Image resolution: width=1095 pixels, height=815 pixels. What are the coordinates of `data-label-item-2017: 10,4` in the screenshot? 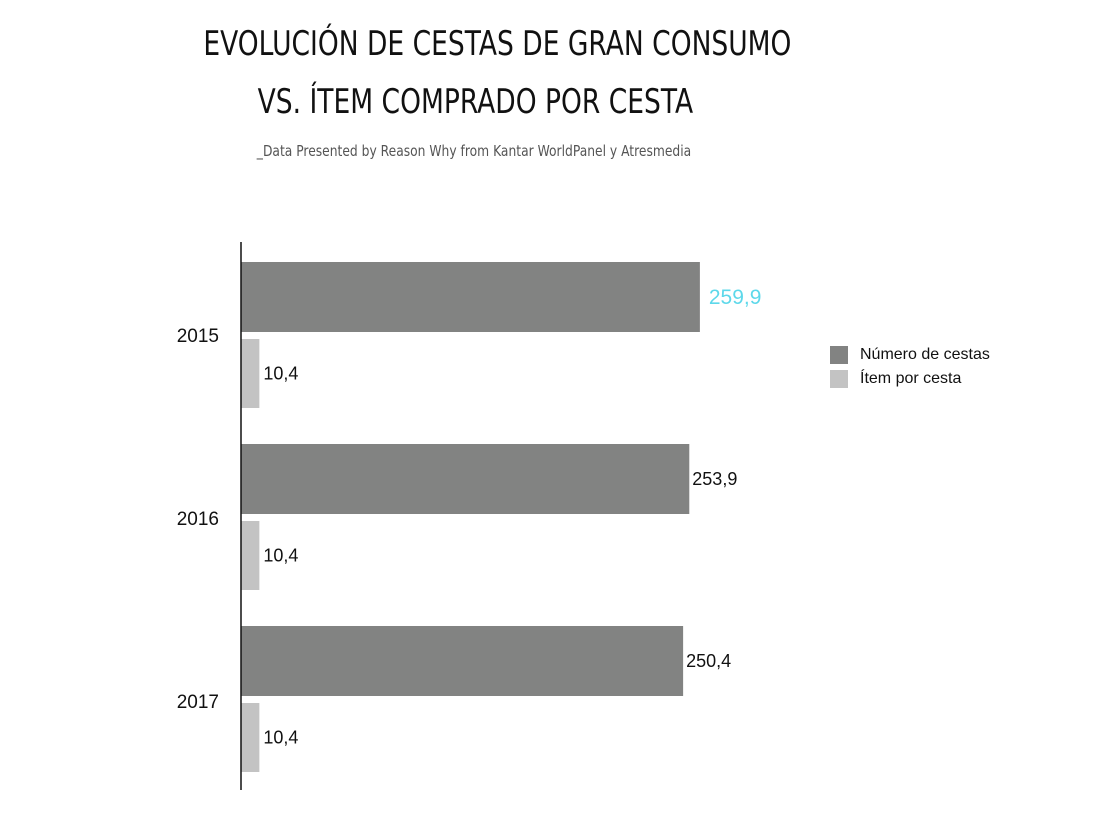 It's located at (280, 738).